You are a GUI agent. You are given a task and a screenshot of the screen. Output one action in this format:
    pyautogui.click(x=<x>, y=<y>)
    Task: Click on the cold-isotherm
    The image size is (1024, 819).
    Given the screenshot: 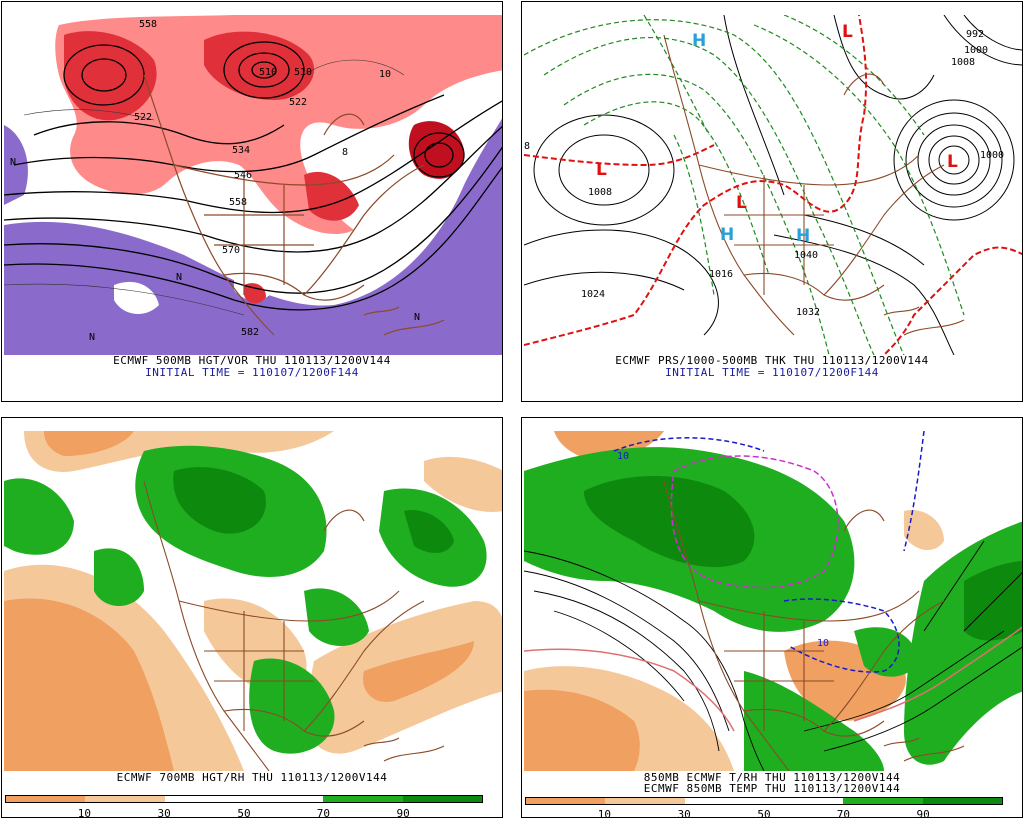 What is the action you would take?
    pyautogui.click(x=689, y=444)
    